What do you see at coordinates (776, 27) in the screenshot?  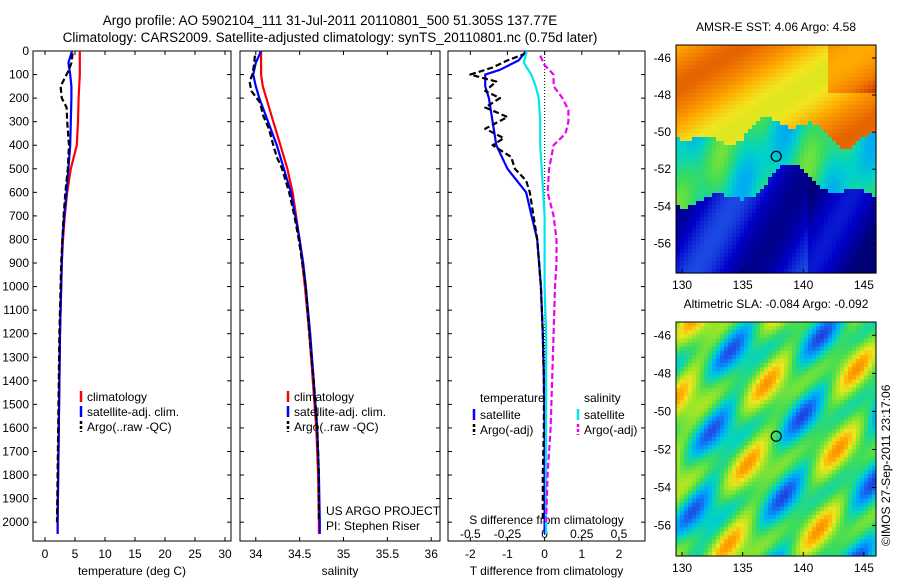 I see `map-title: AMSR-E SST: 4.06 Argo: 4.58` at bounding box center [776, 27].